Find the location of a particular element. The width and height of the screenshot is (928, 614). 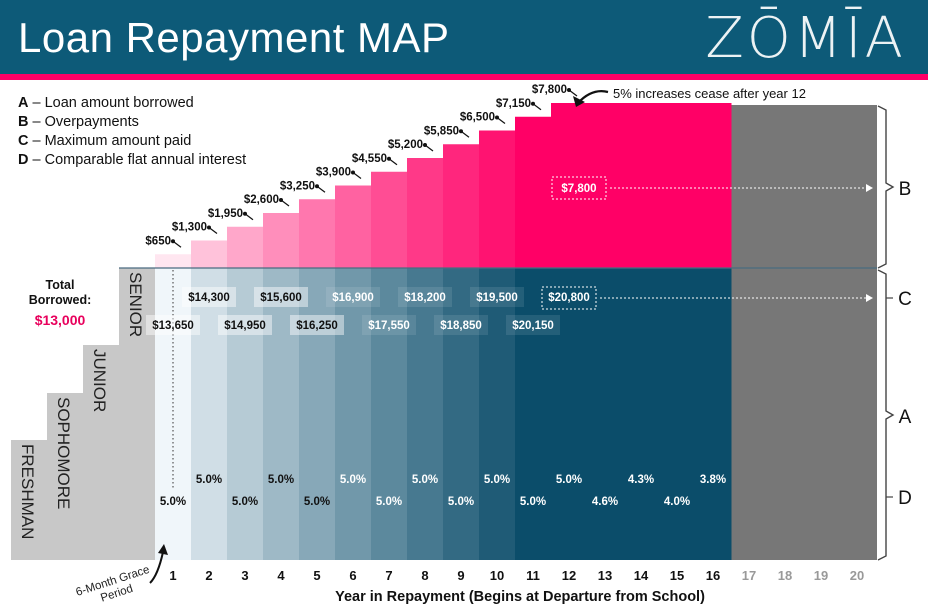

interest-rate-label: 3.8% is located at coordinates (713, 480).